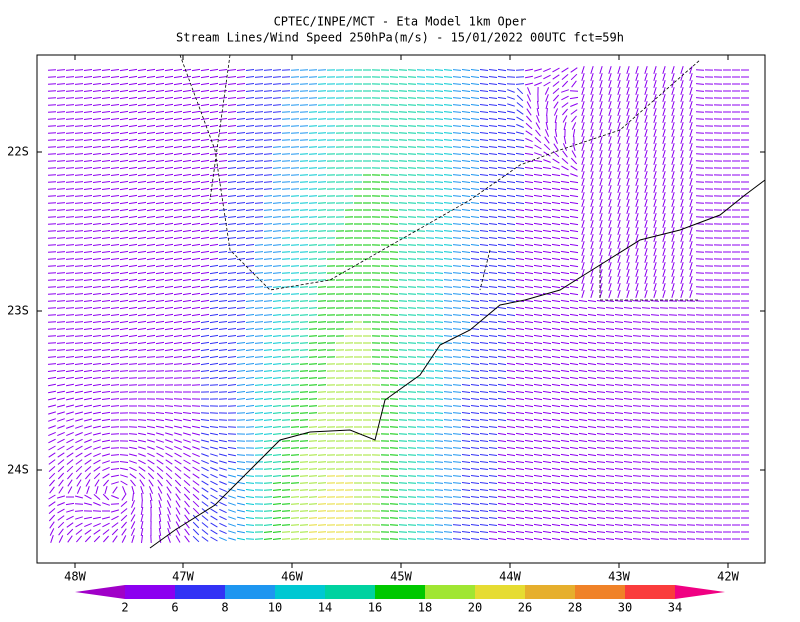 This screenshot has width=800, height=622. Describe the element at coordinates (224, 608) in the screenshot. I see `colorbar-label: 8` at that location.